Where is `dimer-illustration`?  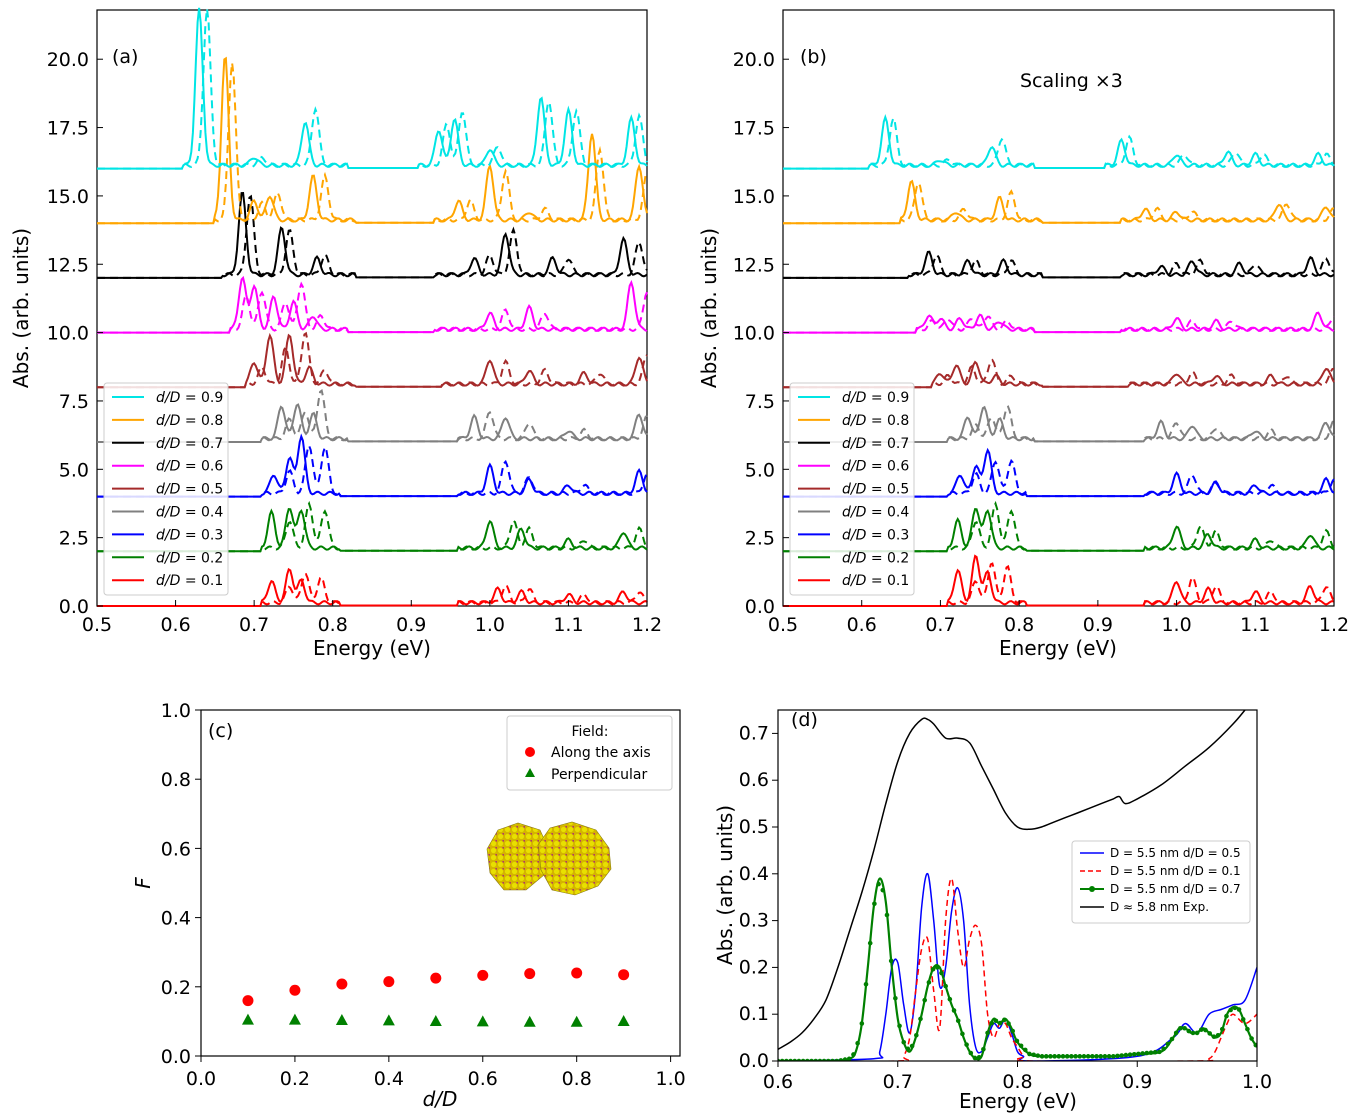
dimer-illustration is located at coordinates (549, 858).